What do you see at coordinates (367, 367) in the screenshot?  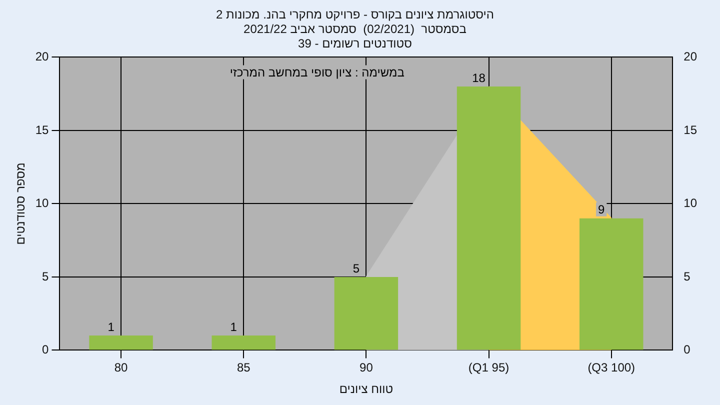 I see `x-tick-label: 90` at bounding box center [367, 367].